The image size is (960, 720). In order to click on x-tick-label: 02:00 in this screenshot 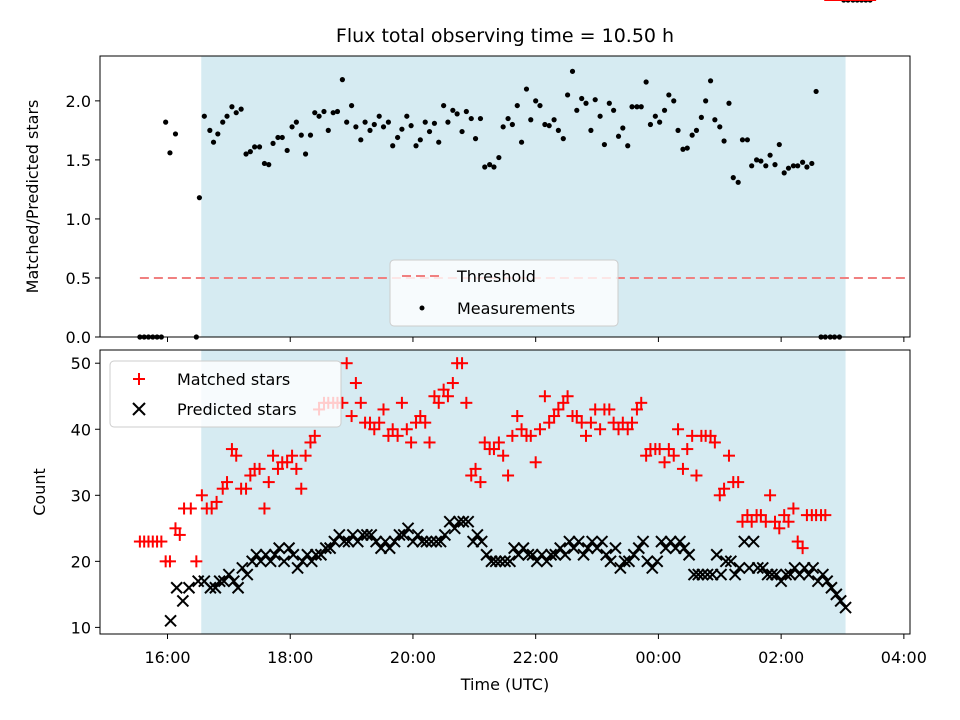, I will do `click(781, 657)`.